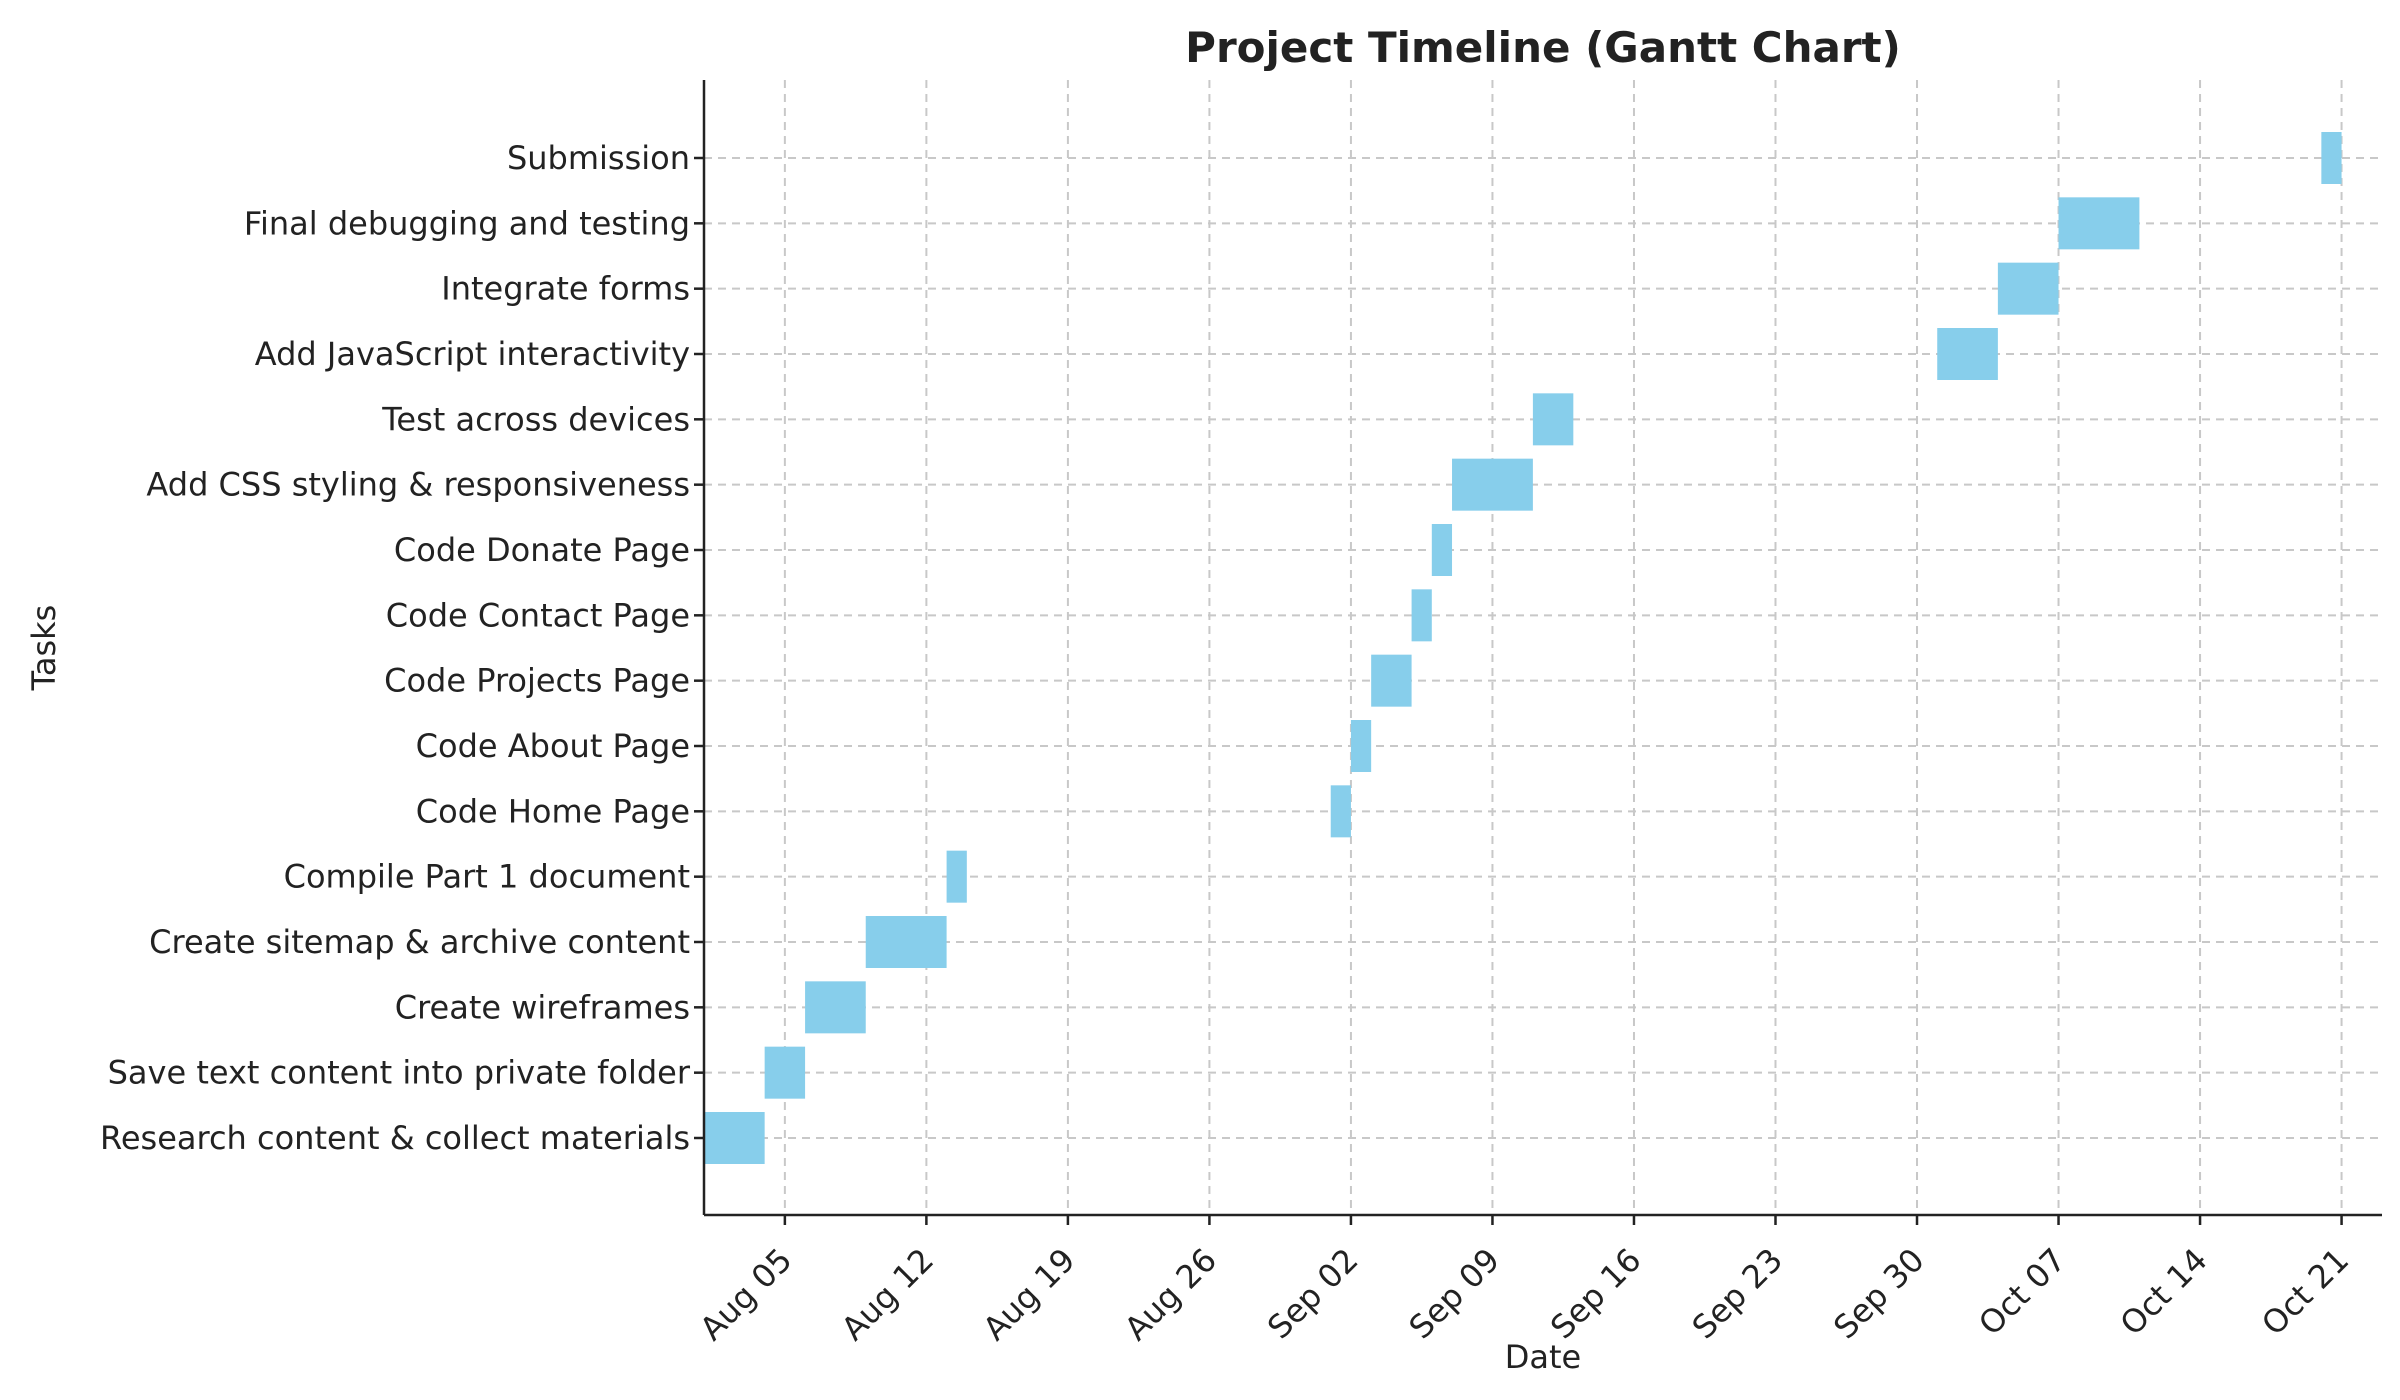 Image resolution: width=2400 pixels, height=1400 pixels. What do you see at coordinates (1028, 1294) in the screenshot?
I see `x-tick-label: Aug 19` at bounding box center [1028, 1294].